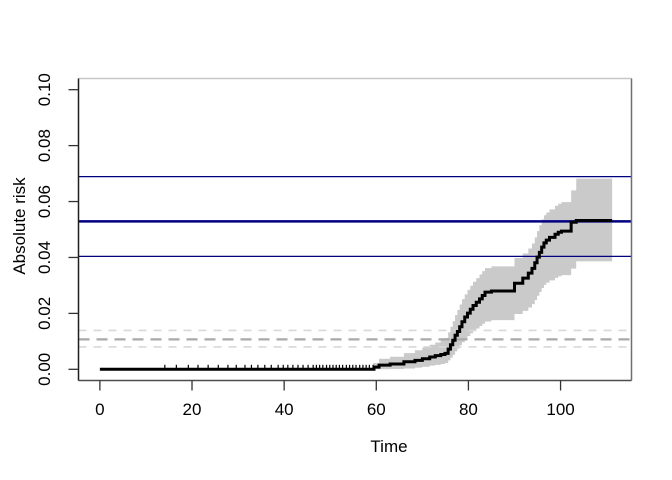 The height and width of the screenshot is (480, 672). What do you see at coordinates (44, 257) in the screenshot?
I see `y-tick-label: 0.04` at bounding box center [44, 257].